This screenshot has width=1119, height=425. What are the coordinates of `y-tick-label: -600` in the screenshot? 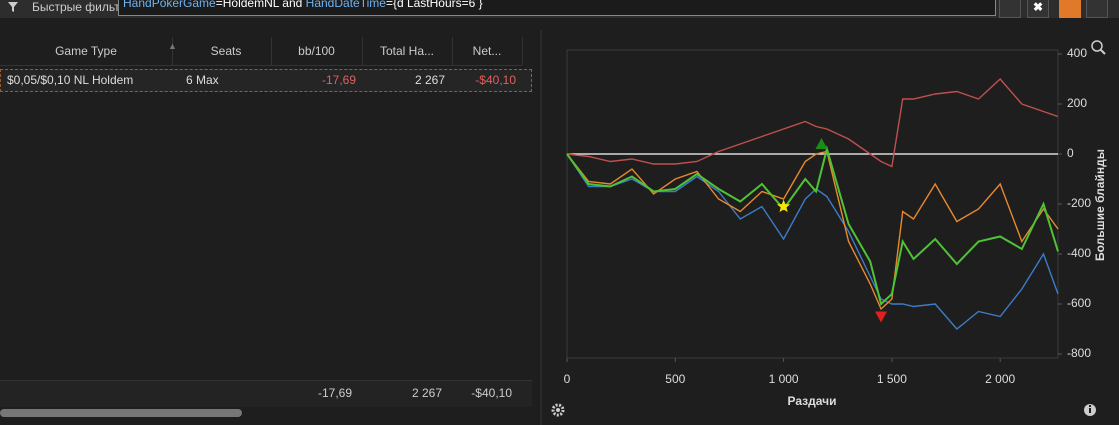 It's located at (1079, 303).